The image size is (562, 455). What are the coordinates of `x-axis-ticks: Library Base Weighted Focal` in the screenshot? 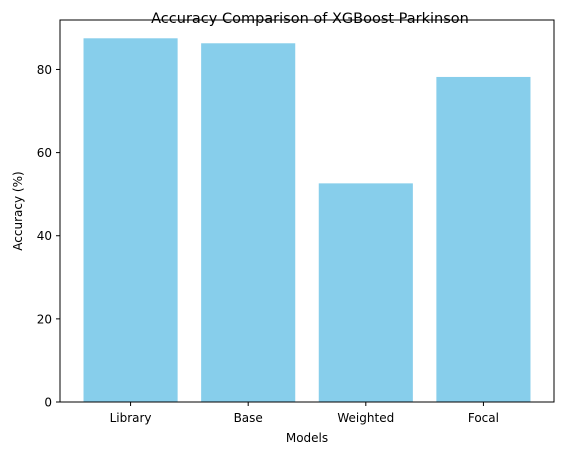 It's located at (304, 413).